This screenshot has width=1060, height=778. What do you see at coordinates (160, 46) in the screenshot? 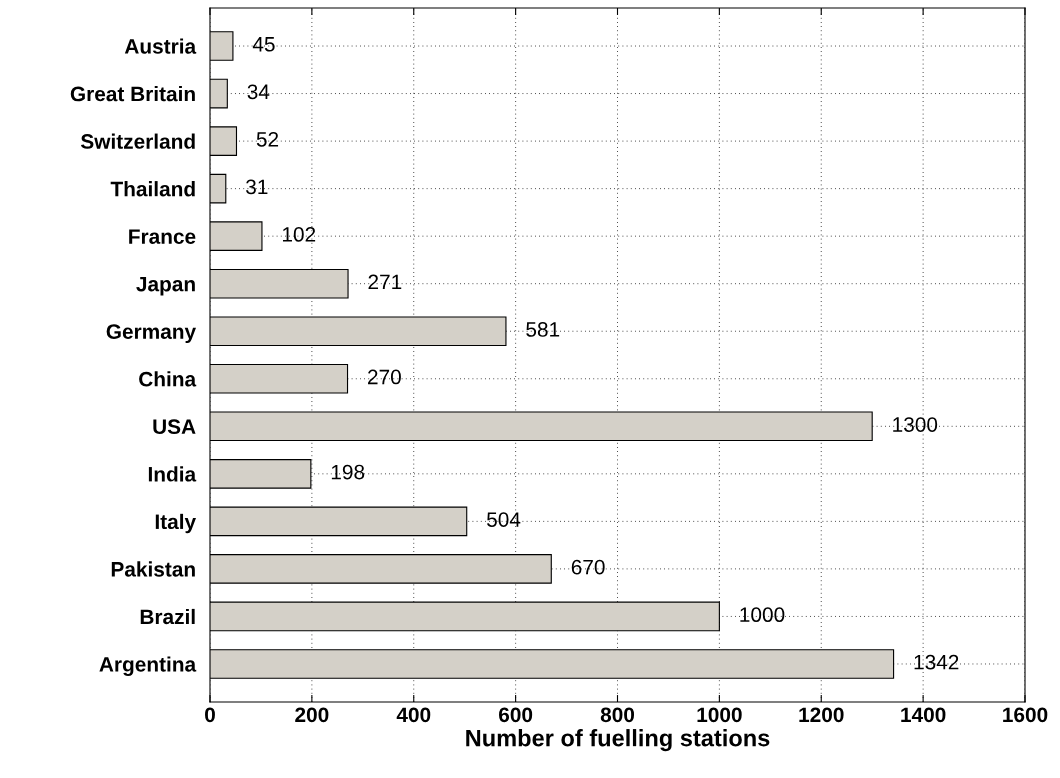
I see `y-tick-label: Austria` at bounding box center [160, 46].